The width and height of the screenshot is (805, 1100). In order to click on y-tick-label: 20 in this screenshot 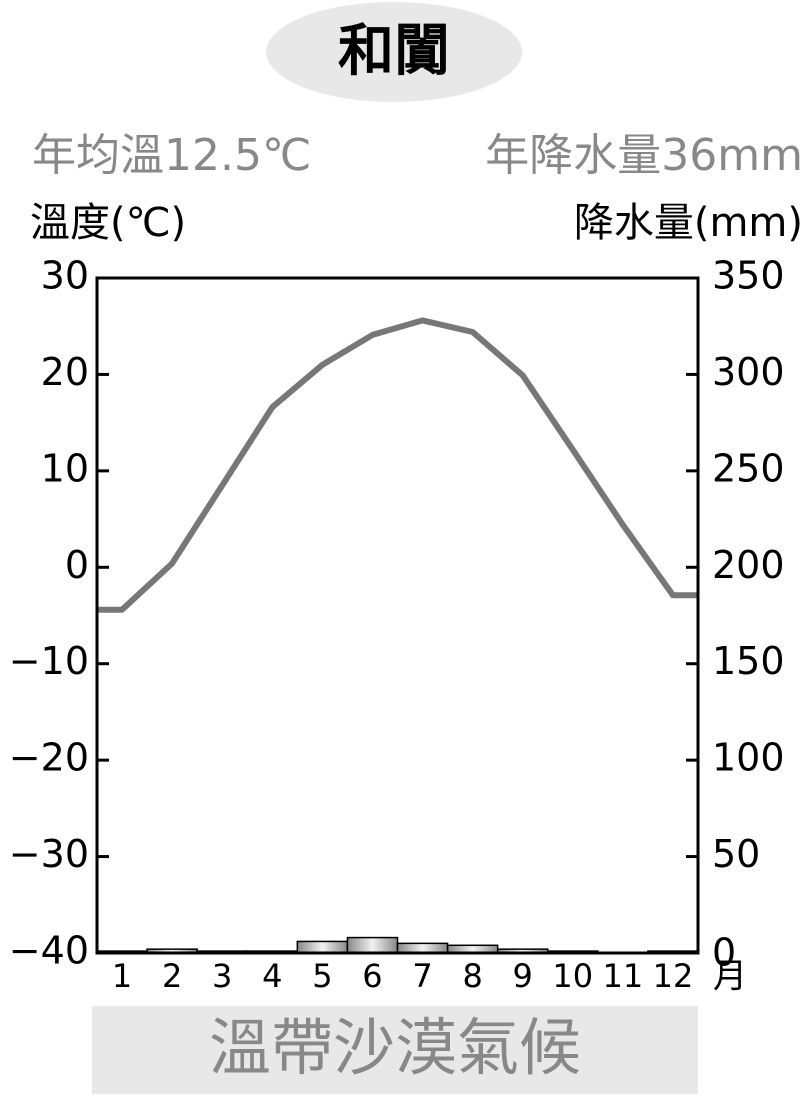, I will do `click(65, 372)`.